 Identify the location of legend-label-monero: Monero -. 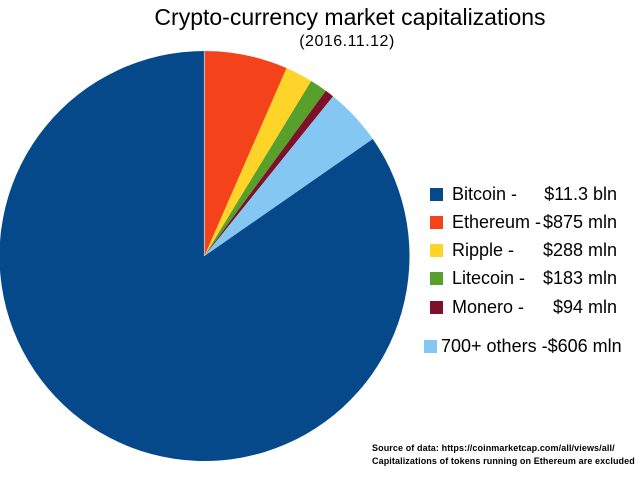
(488, 306).